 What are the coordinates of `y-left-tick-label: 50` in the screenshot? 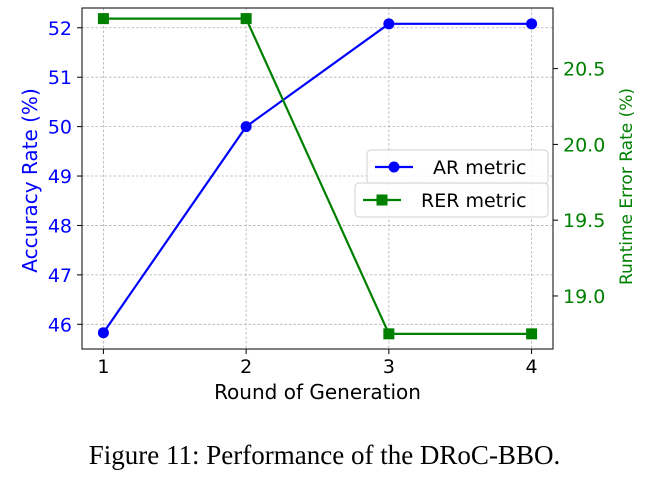 It's located at (60, 128).